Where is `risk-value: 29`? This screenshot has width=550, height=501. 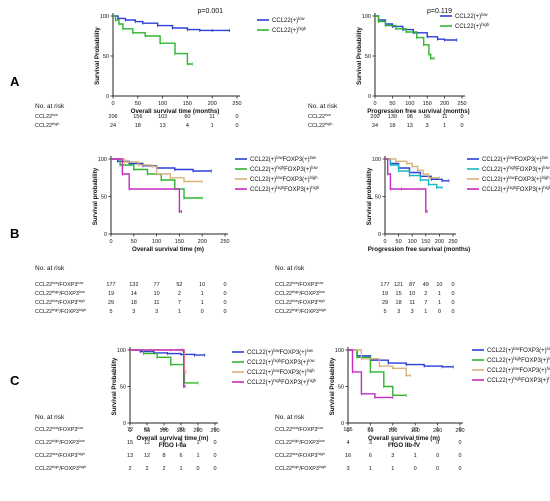 risk-value: 29 is located at coordinates (111, 303).